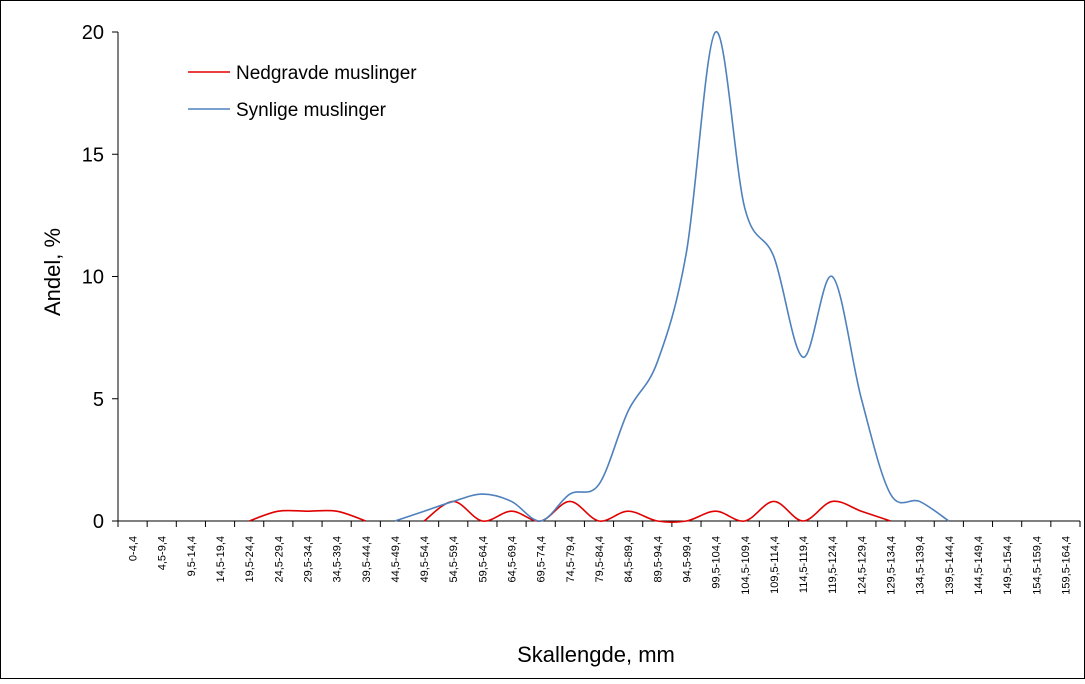 The height and width of the screenshot is (684, 1085). What do you see at coordinates (1037, 565) in the screenshot?
I see `x-tick-label: 154,5-159,4` at bounding box center [1037, 565].